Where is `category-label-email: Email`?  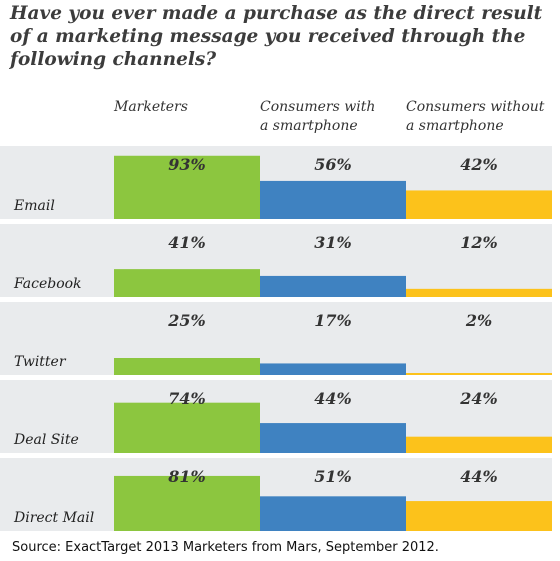
category-label-email: Email is located at coordinates (34, 206).